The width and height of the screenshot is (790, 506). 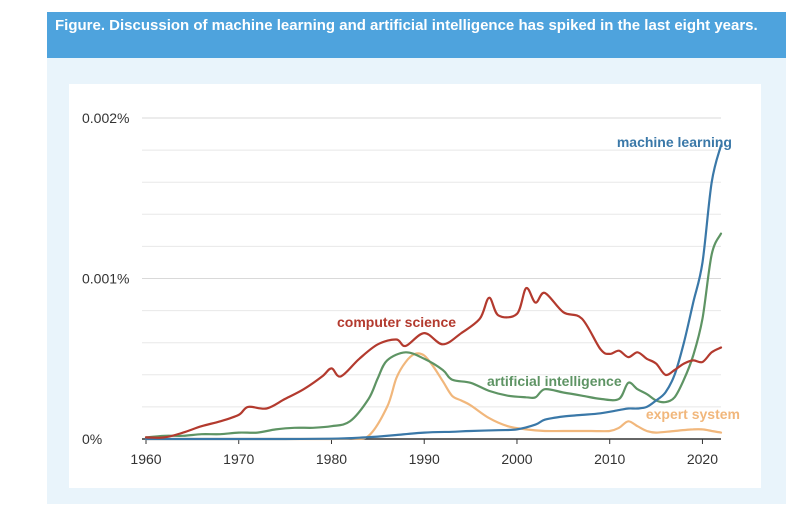 I want to click on x-tick-label: 2010, so click(x=609, y=459).